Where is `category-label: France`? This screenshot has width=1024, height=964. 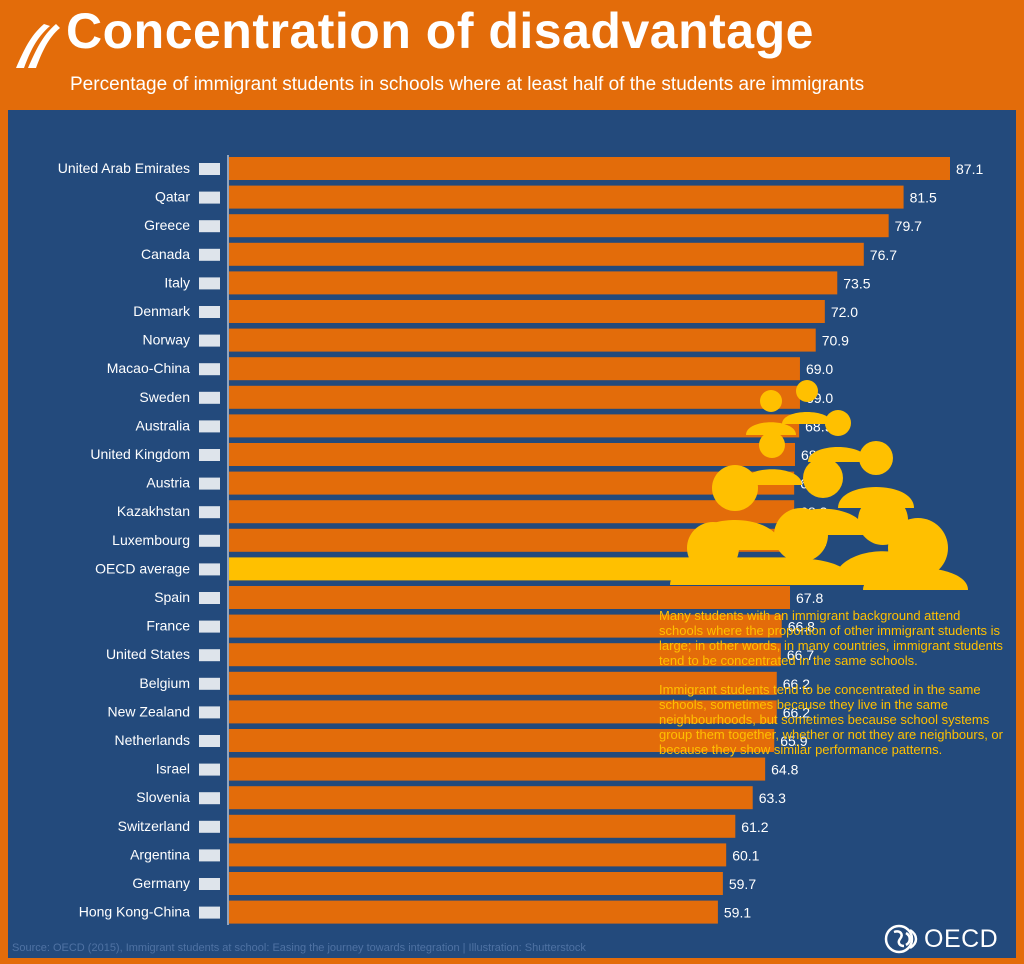
category-label: France is located at coordinates (168, 626).